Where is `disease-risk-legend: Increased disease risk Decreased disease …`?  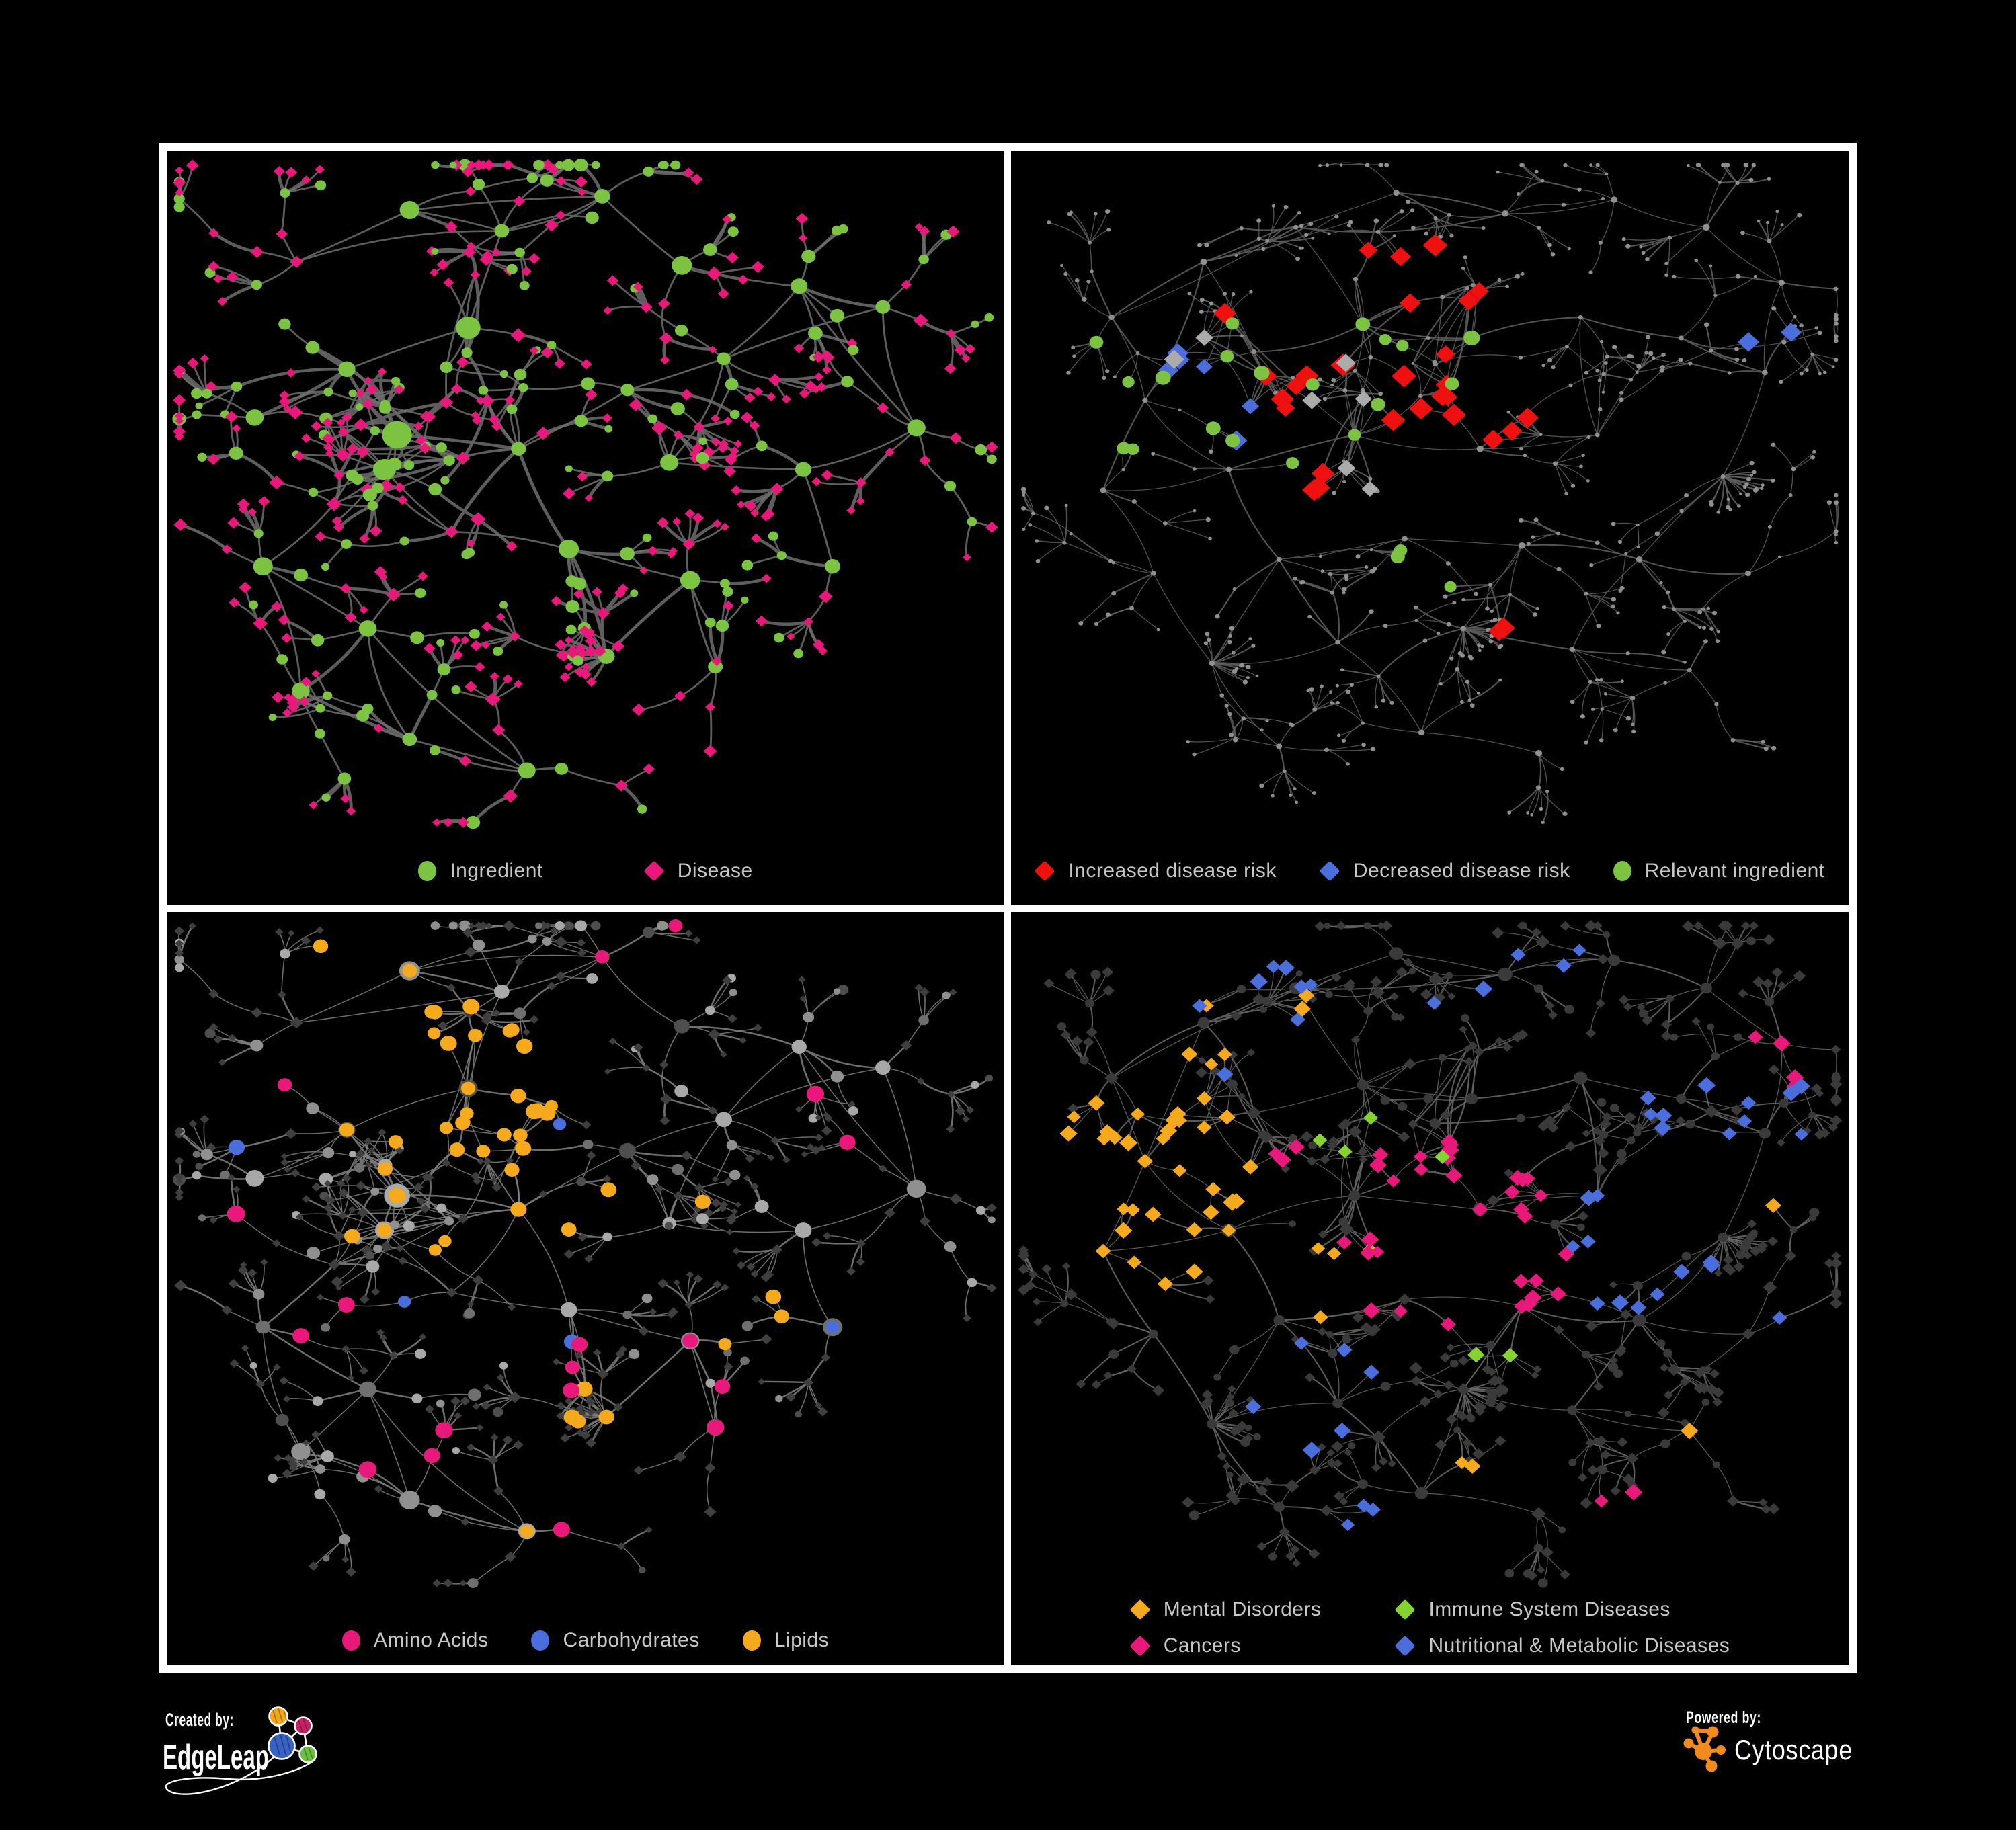 disease-risk-legend: Increased disease risk Decreased disease … is located at coordinates (1430, 871).